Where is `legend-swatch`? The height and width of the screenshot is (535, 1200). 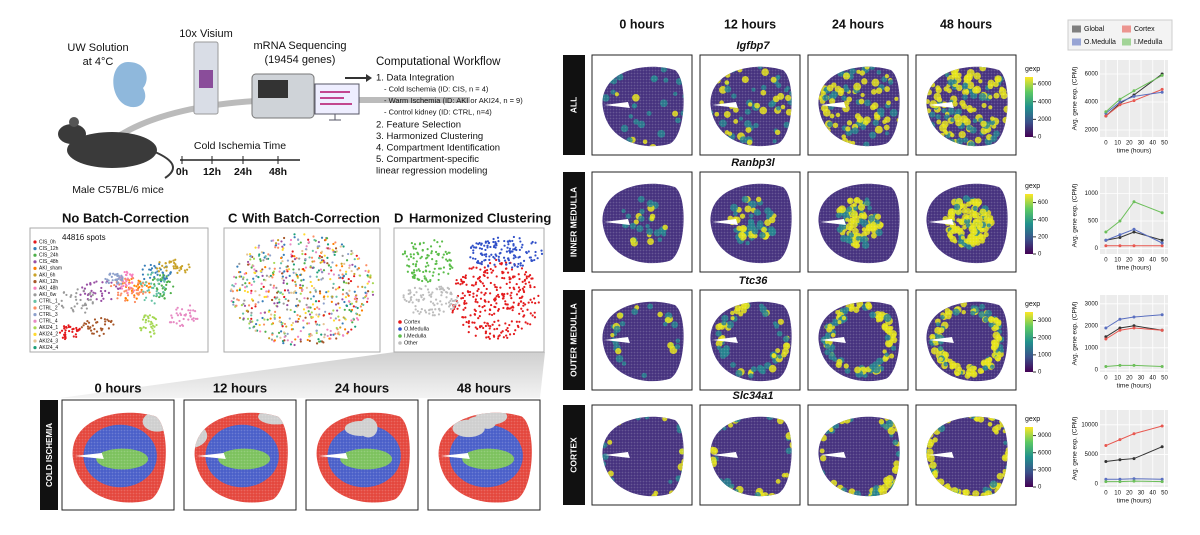 legend-swatch is located at coordinates (400, 343).